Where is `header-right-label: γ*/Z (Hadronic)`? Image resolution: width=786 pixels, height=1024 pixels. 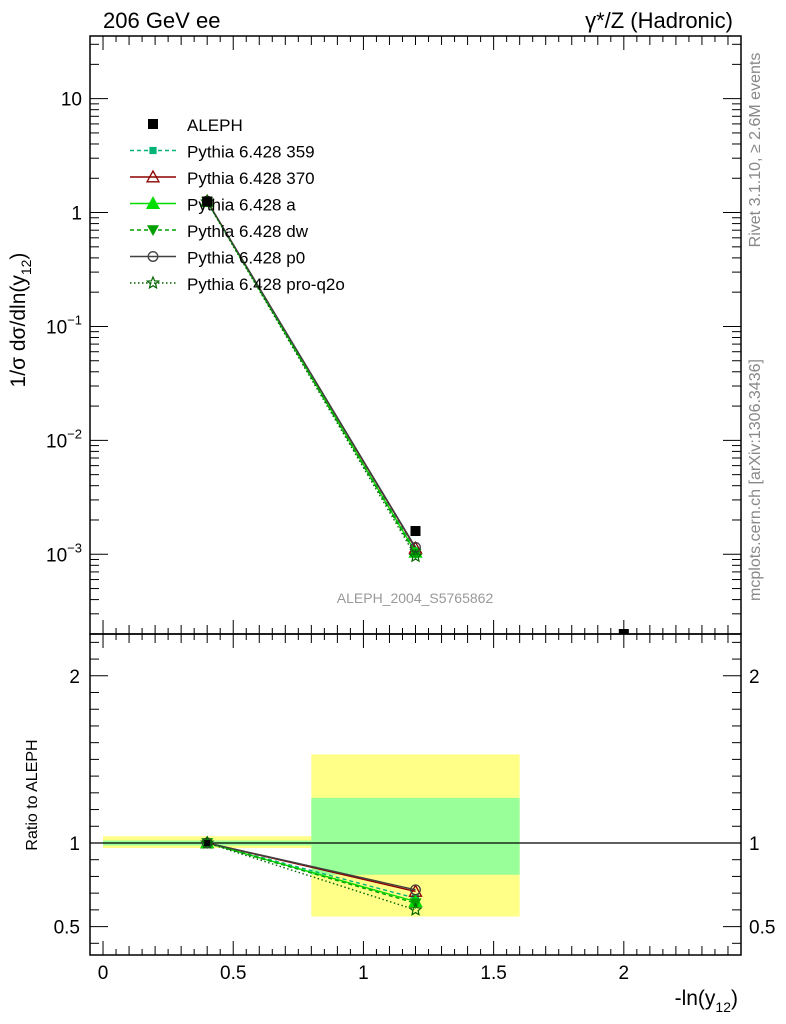
header-right-label: γ*/Z (Hadronic) is located at coordinates (659, 20).